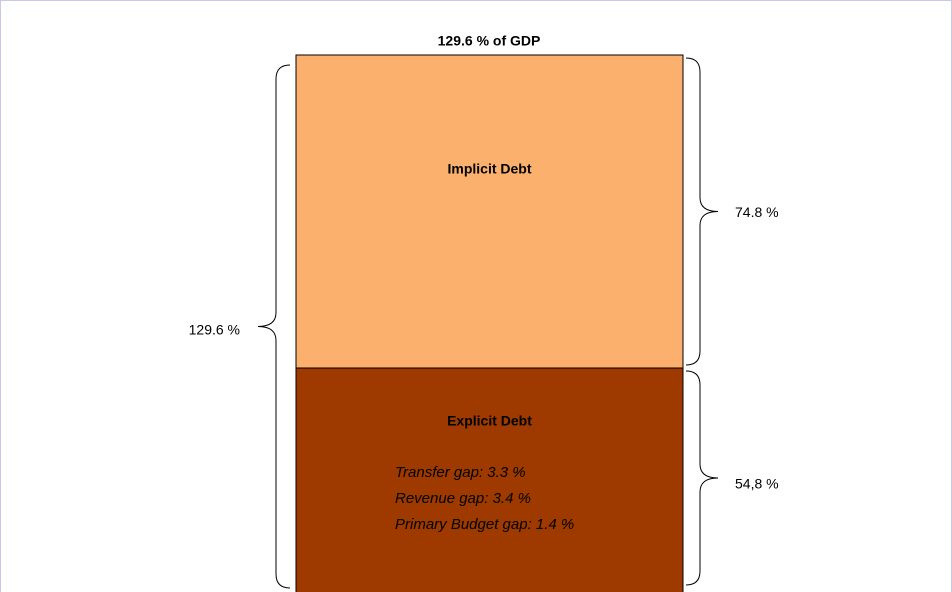  What do you see at coordinates (489, 41) in the screenshot?
I see `chart-title: 129.6 % of GDP` at bounding box center [489, 41].